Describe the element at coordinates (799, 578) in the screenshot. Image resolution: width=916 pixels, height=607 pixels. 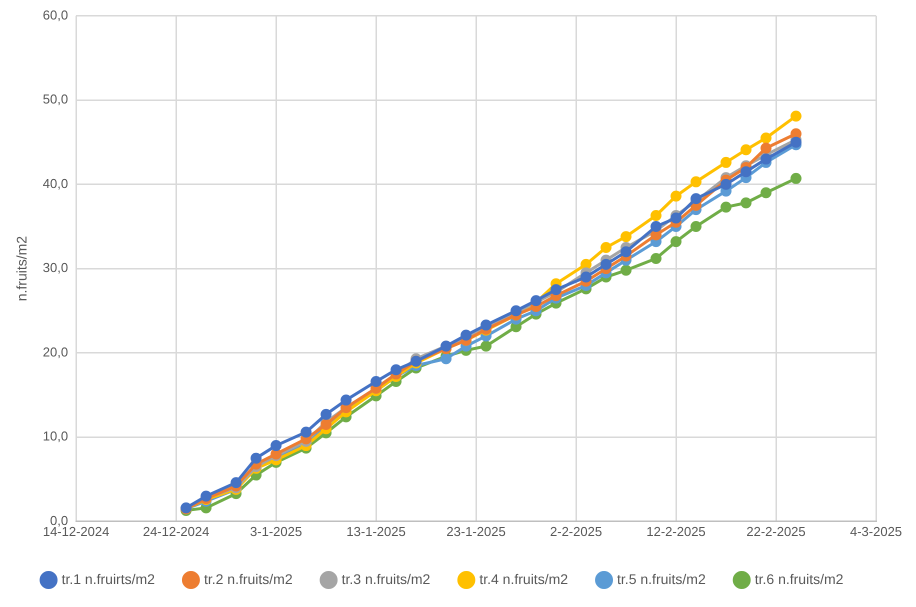
I see `legend-label: tr.6 n.fruits/m2` at that location.